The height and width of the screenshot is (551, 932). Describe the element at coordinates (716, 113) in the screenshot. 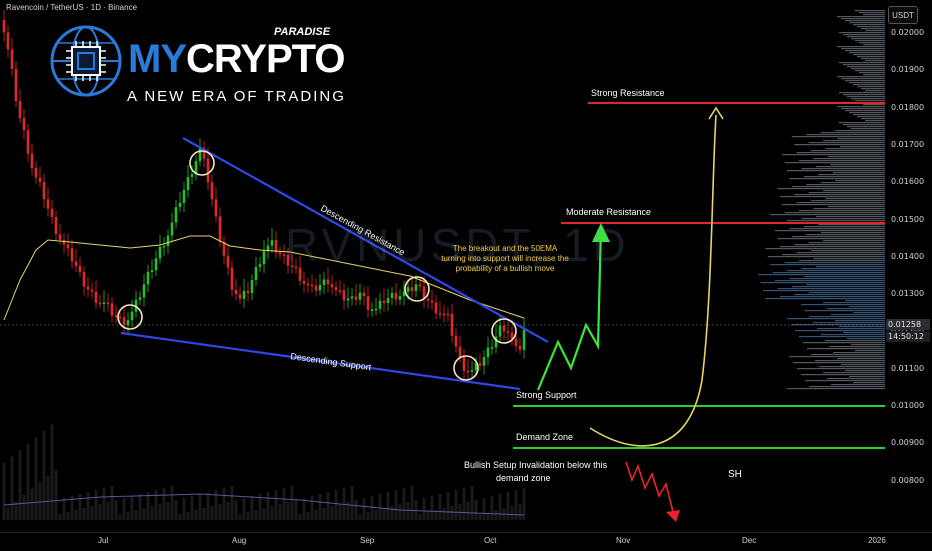

I see `recovery-curve-arrow` at that location.